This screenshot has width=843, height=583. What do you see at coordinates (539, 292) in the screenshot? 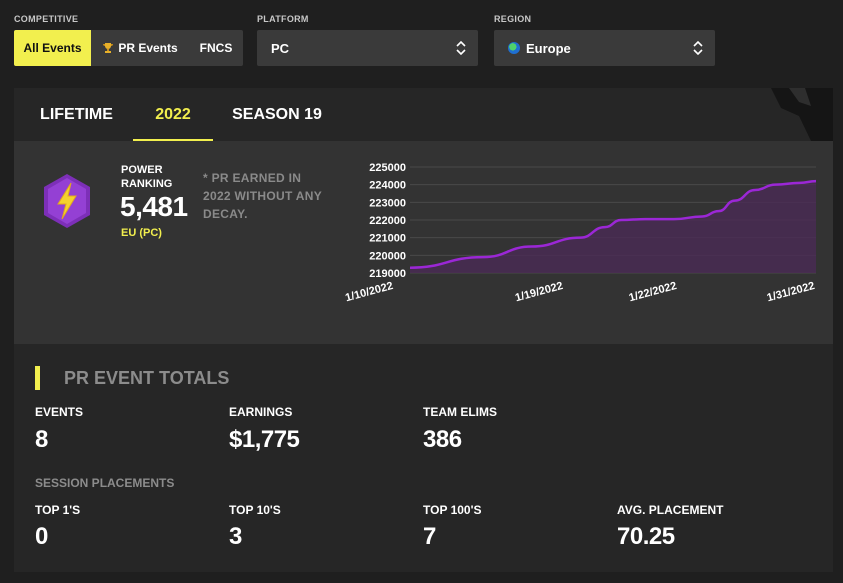
I see `x-tick-label: 1/19/2022` at bounding box center [539, 292].